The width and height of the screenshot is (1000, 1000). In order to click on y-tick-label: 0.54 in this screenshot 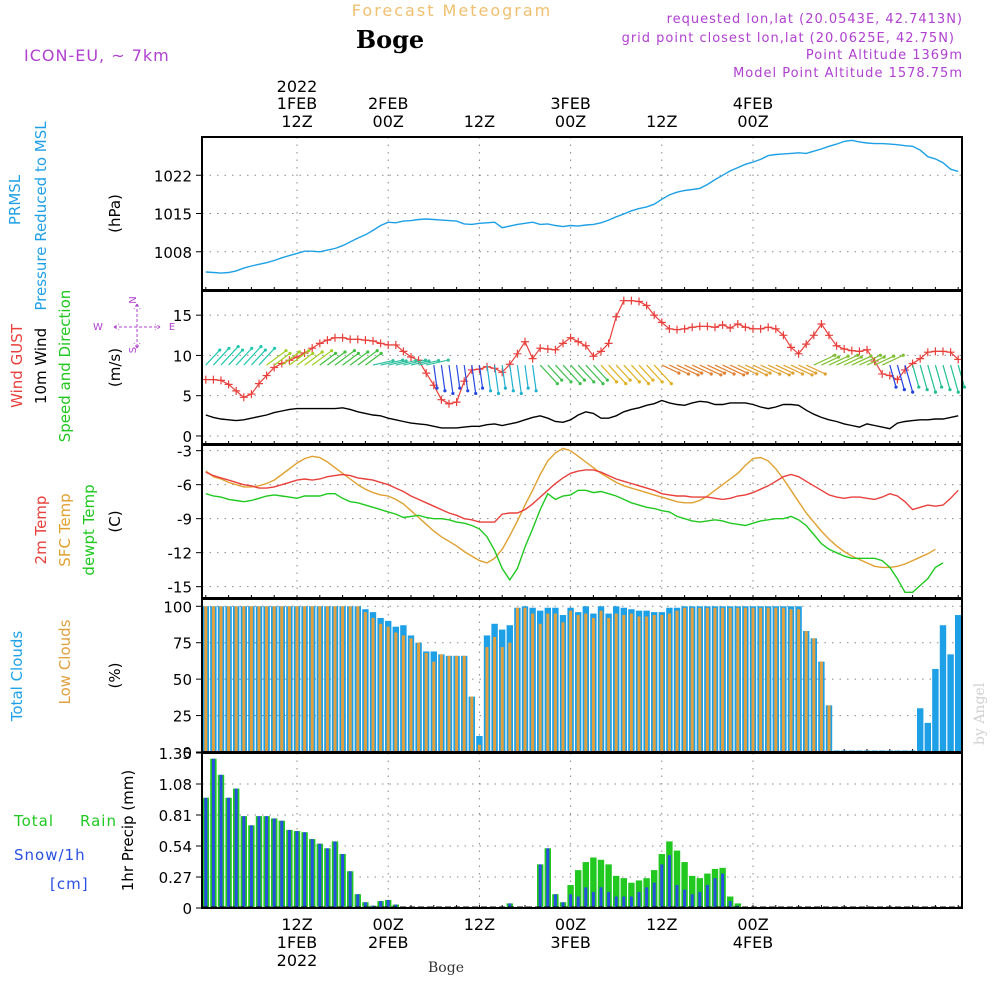, I will do `click(175, 847)`.